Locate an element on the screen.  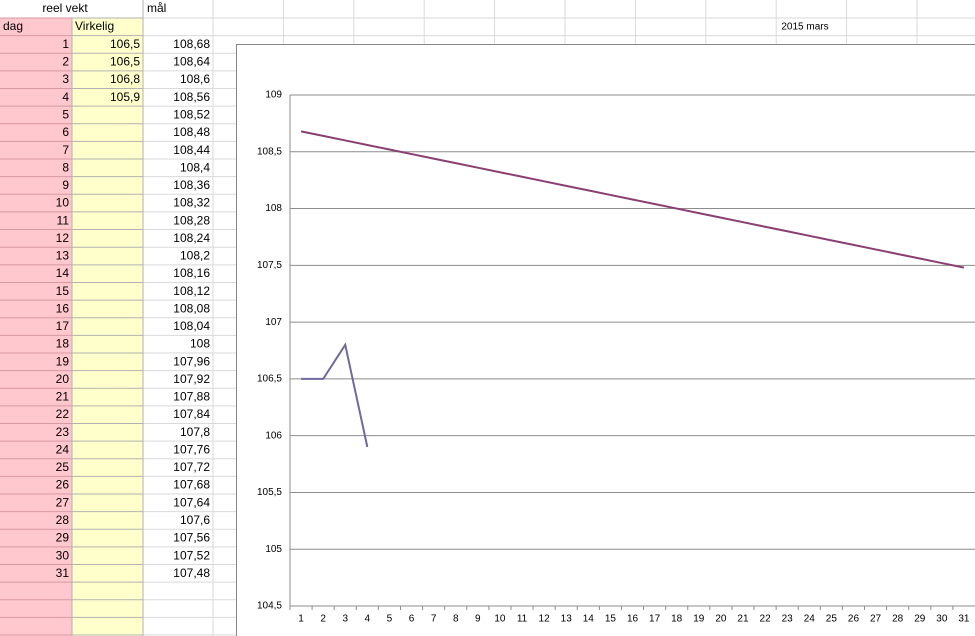
x-tick-label: 12 is located at coordinates (545, 619).